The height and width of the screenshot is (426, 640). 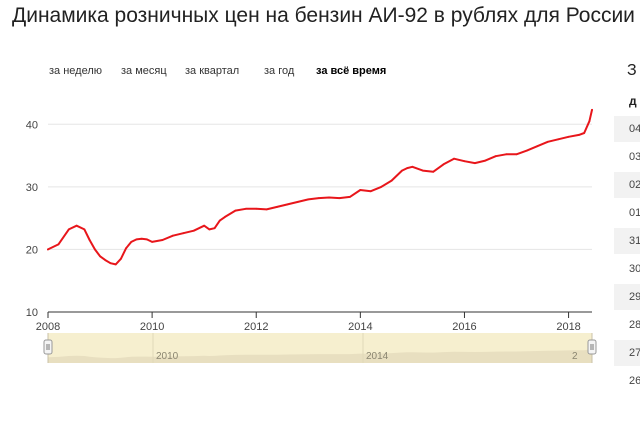 I want to click on range-navigator: 2010 2014 2, so click(x=320, y=348).